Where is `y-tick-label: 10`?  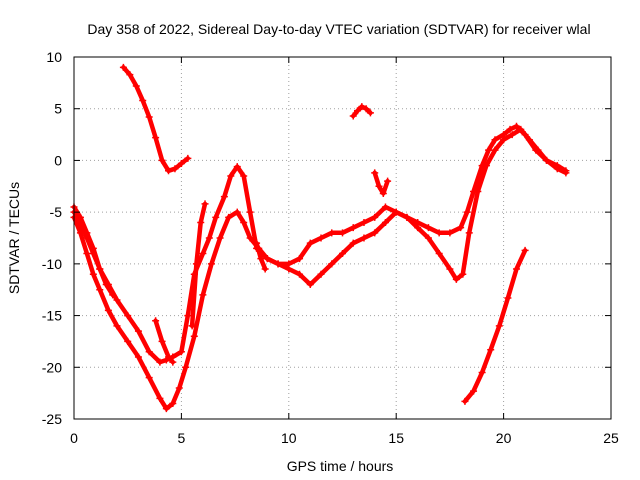 y-tick-label: 10 is located at coordinates (54, 57).